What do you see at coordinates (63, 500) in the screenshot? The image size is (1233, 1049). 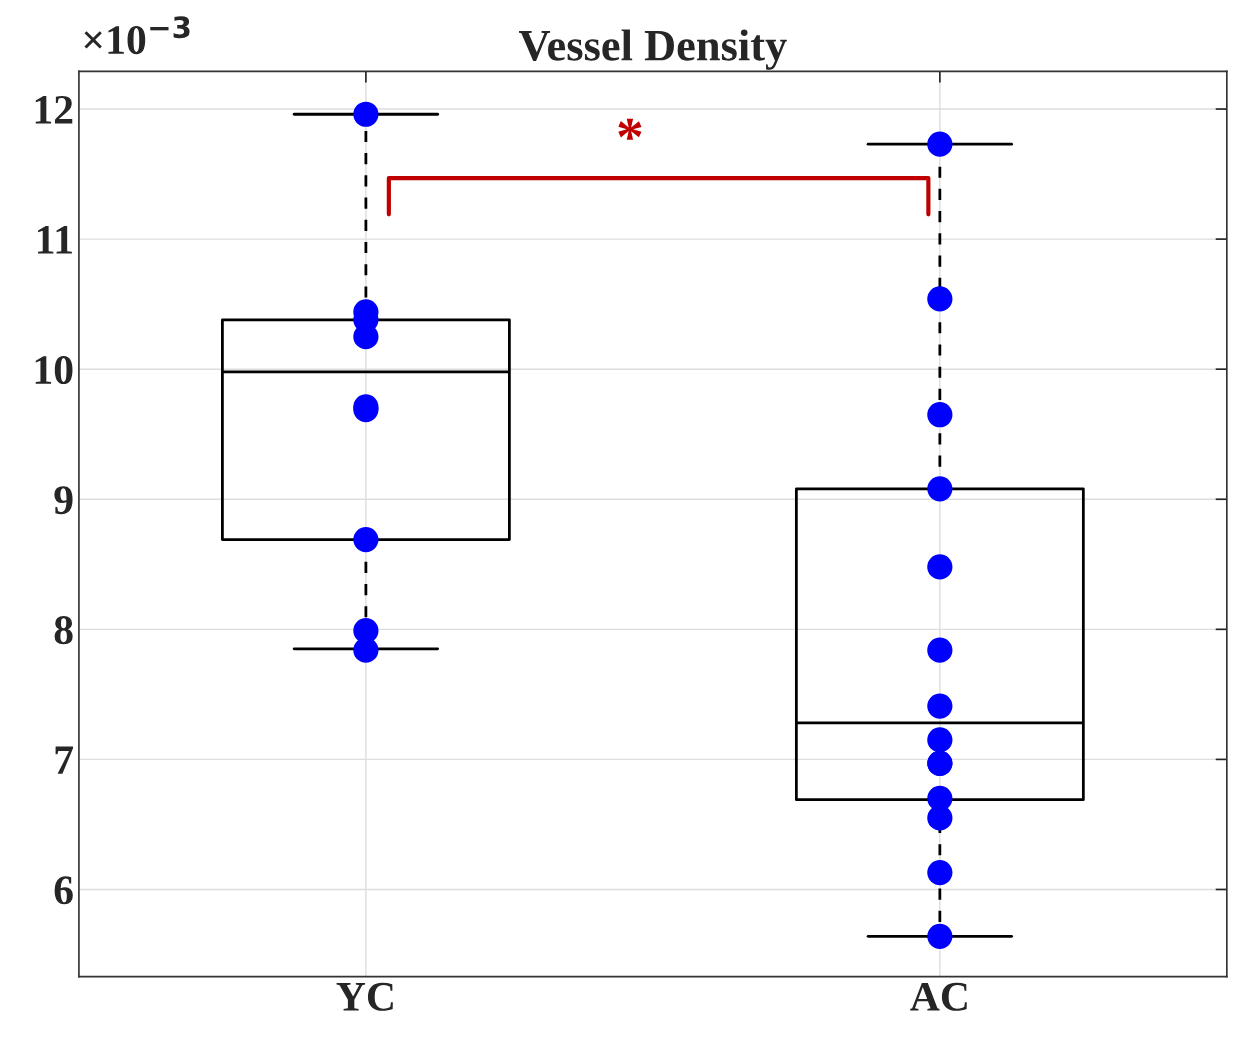 I see `y-tick-label: 9` at bounding box center [63, 500].